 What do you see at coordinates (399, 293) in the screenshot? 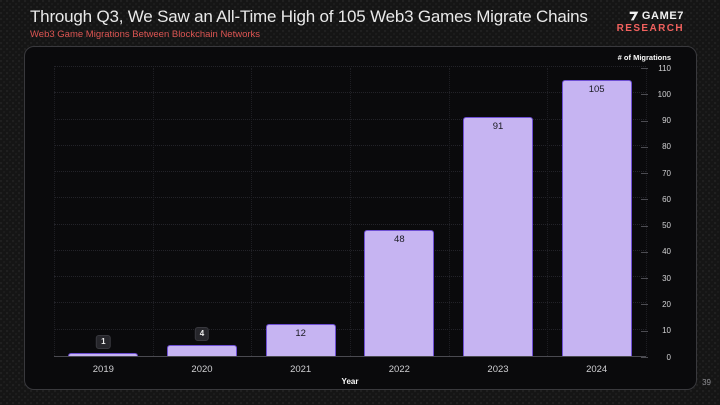
I see `bar-2022: 48` at bounding box center [399, 293].